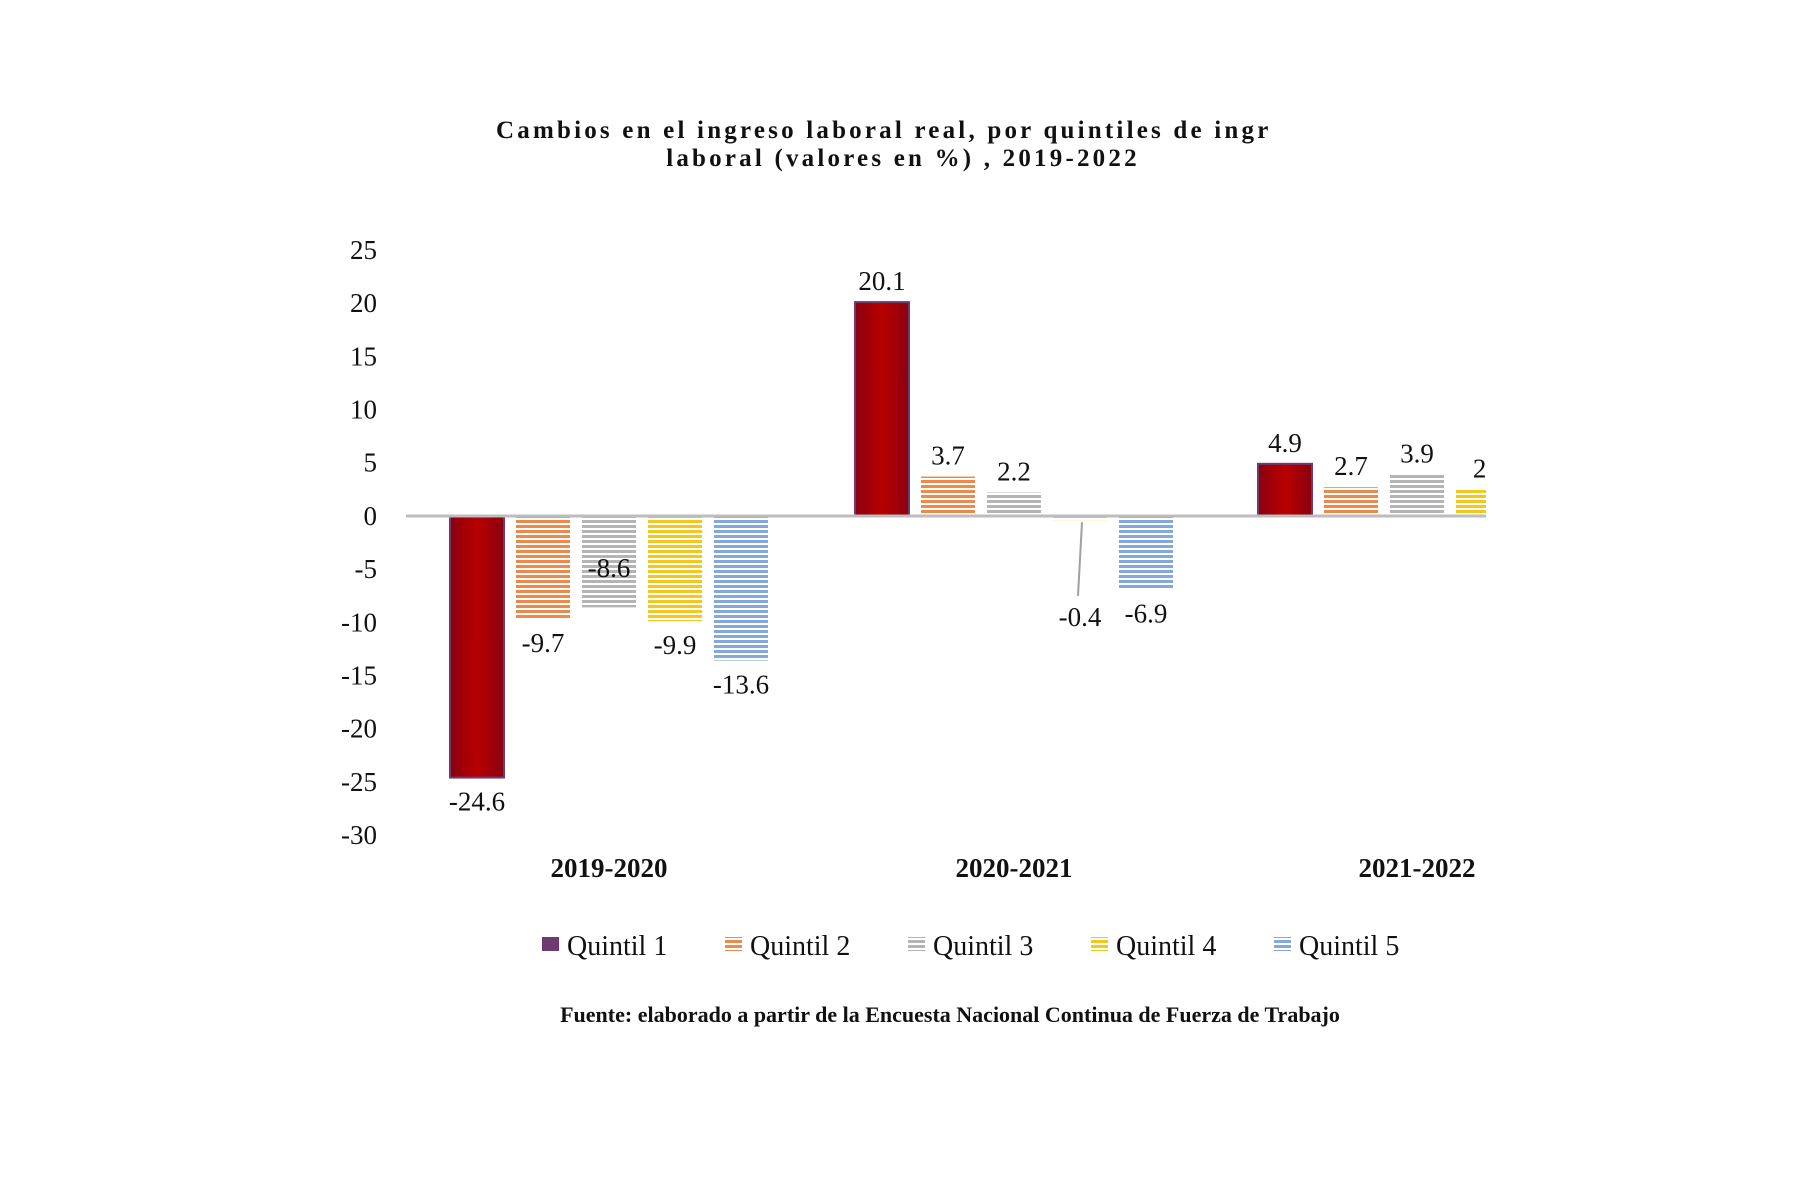 This screenshot has height=1203, width=1800. I want to click on category-labels: 2019-2020 2020-2021 2021-2022, so click(1013, 868).